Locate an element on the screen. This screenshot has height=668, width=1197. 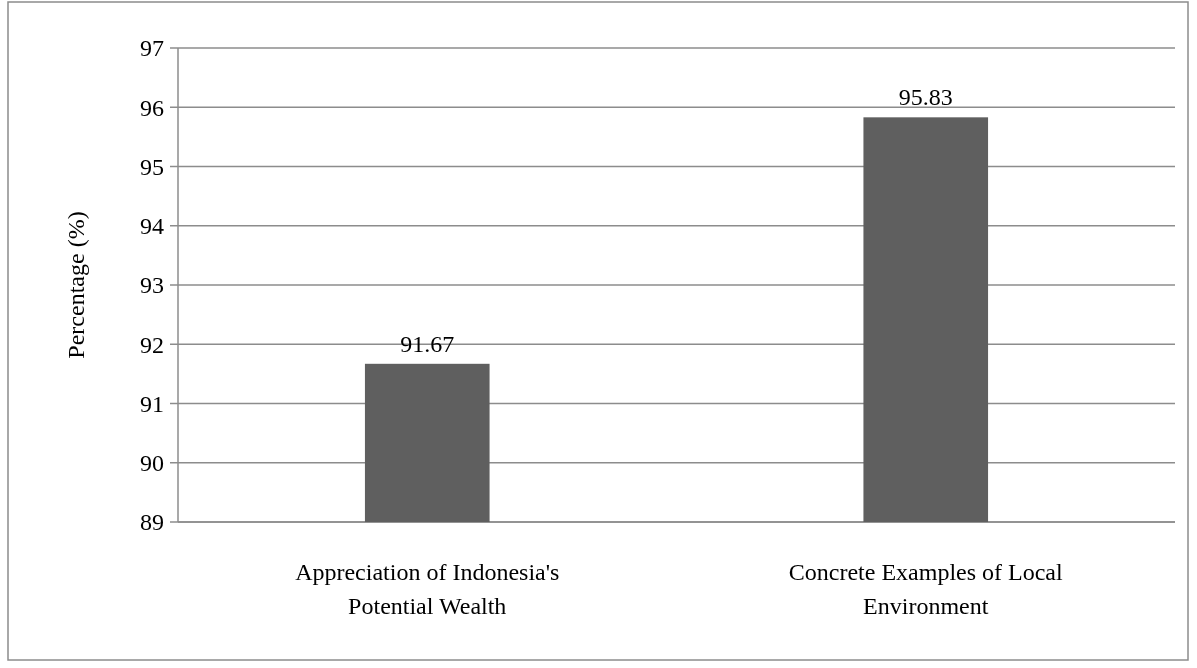
y-axis-title: Percentage (%) is located at coordinates (76, 285).